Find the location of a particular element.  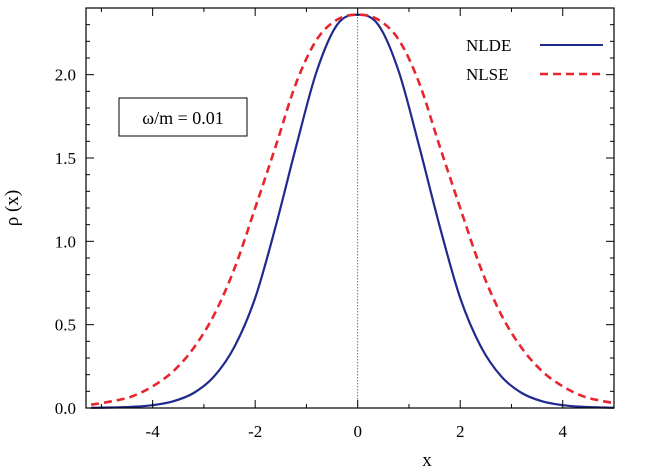

y-tick-label: 1.0 is located at coordinates (65, 241).